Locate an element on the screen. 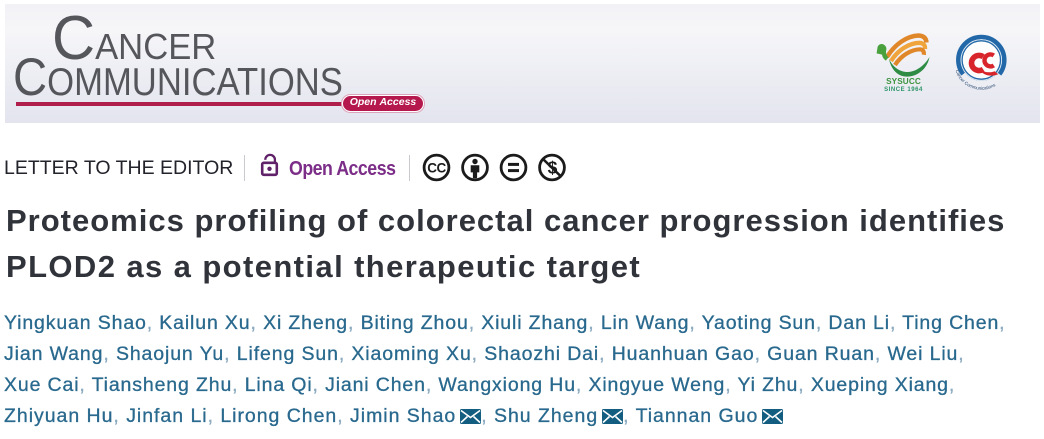 The width and height of the screenshot is (1044, 439). svg-text: SYSUCC is located at coordinates (903, 81).